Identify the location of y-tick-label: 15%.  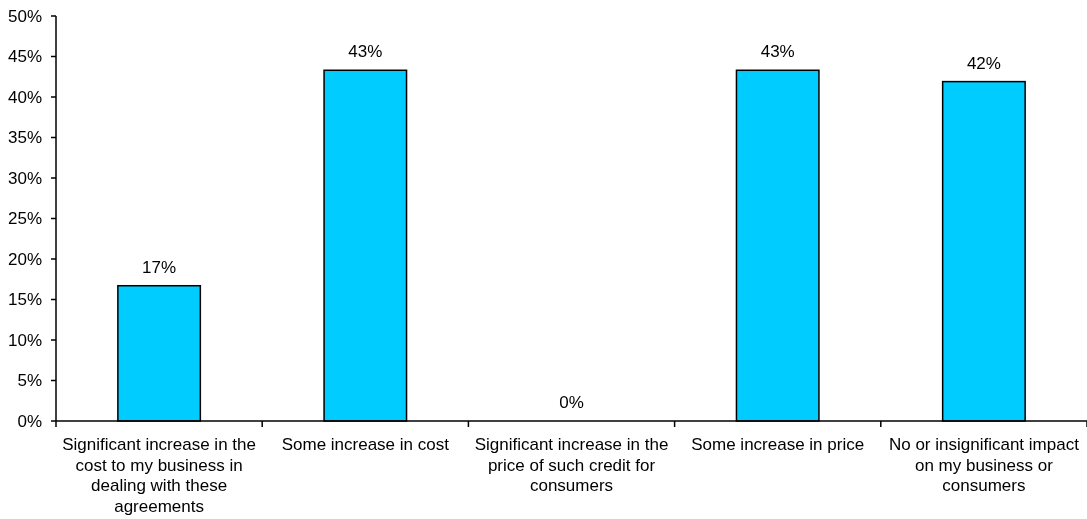
(24, 300).